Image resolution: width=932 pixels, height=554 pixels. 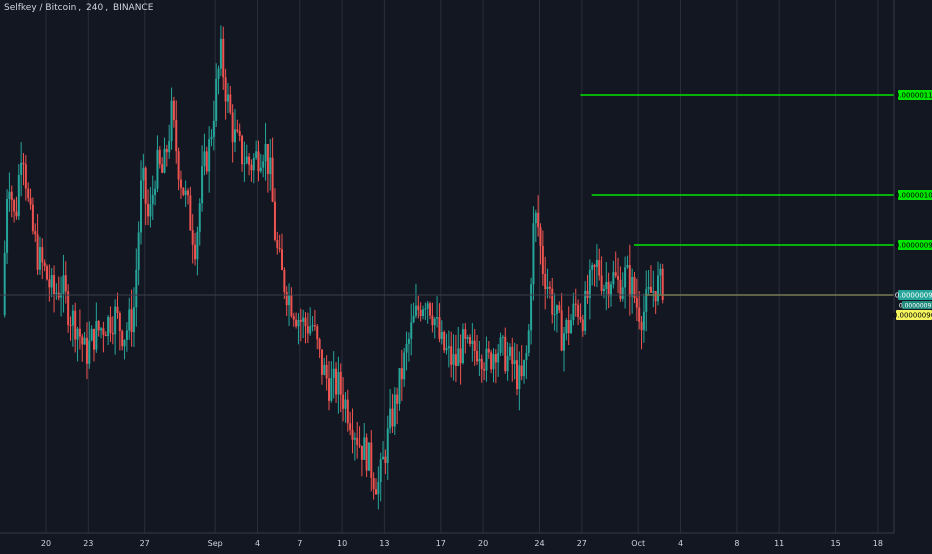 What do you see at coordinates (913, 295) in the screenshot?
I see `price-marker-current: 0.00000092` at bounding box center [913, 295].